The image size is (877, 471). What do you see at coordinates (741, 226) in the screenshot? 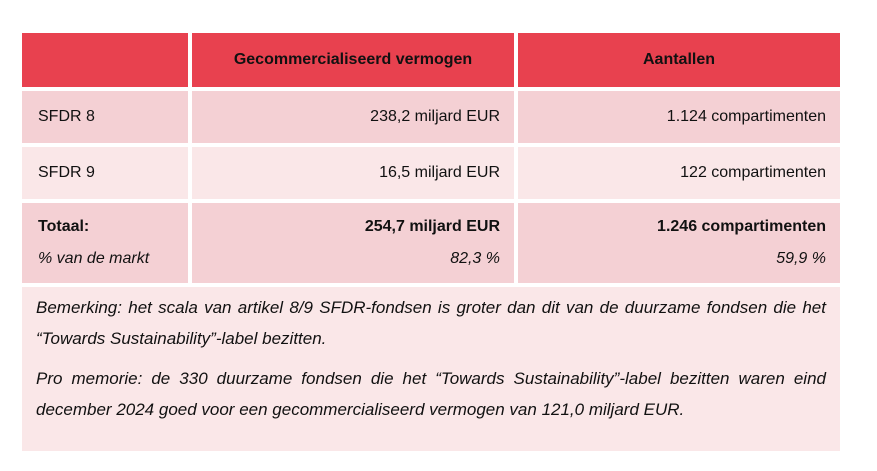
I see `total-value: 1.246 compartimenten` at bounding box center [741, 226].